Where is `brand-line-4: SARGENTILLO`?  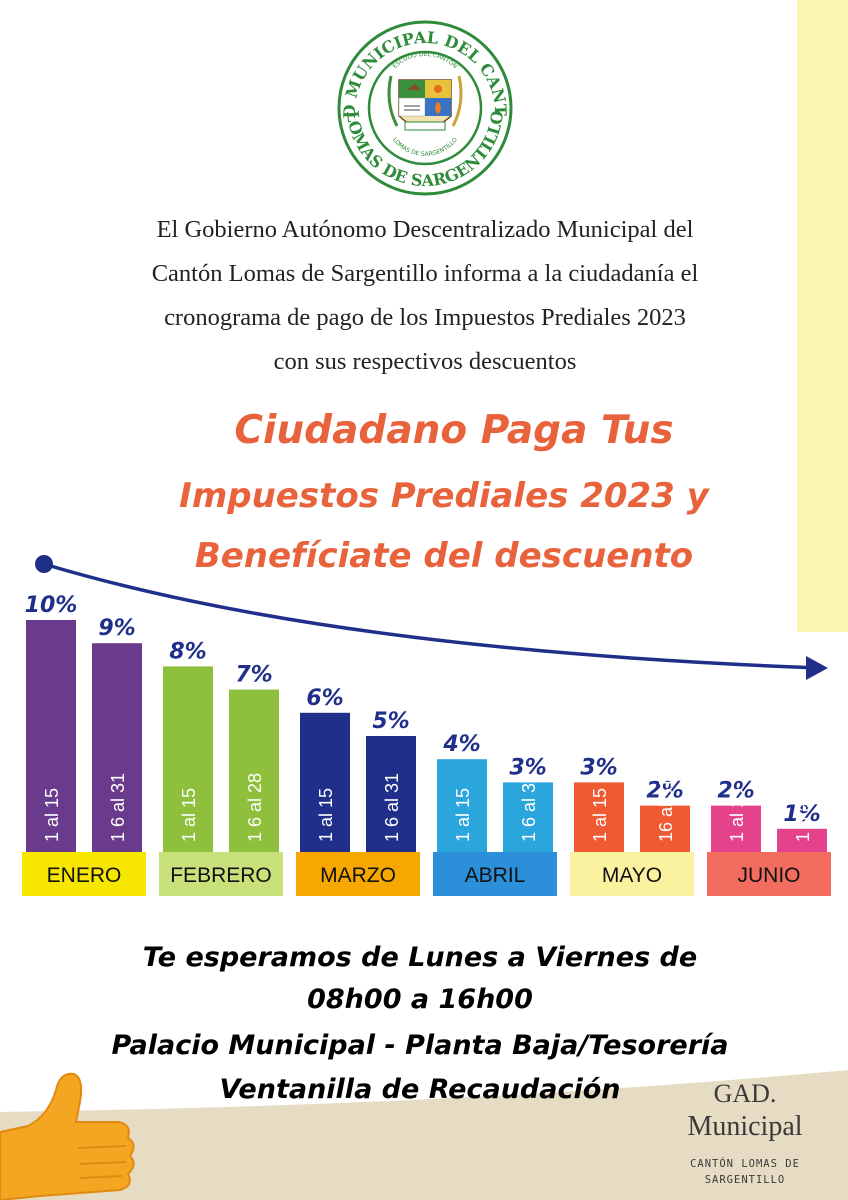 brand-line-4: SARGENTILLO is located at coordinates (745, 1180).